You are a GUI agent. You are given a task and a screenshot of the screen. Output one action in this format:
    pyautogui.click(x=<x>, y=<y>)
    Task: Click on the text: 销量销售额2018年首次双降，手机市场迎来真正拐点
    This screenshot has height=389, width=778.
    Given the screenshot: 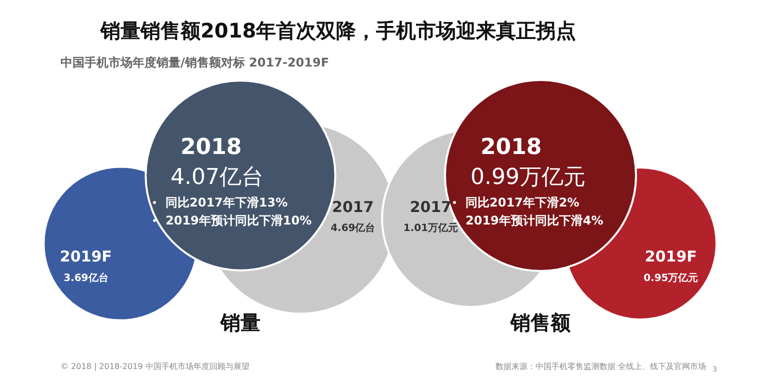 What is the action you would take?
    pyautogui.click(x=338, y=30)
    